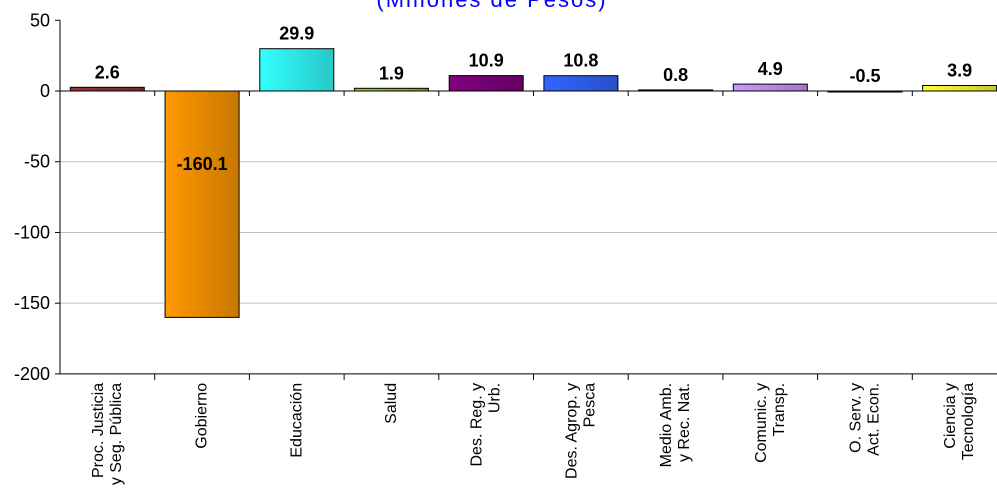 The width and height of the screenshot is (997, 500). Describe the element at coordinates (45, 91) in the screenshot. I see `y-tick-label: 0` at that location.